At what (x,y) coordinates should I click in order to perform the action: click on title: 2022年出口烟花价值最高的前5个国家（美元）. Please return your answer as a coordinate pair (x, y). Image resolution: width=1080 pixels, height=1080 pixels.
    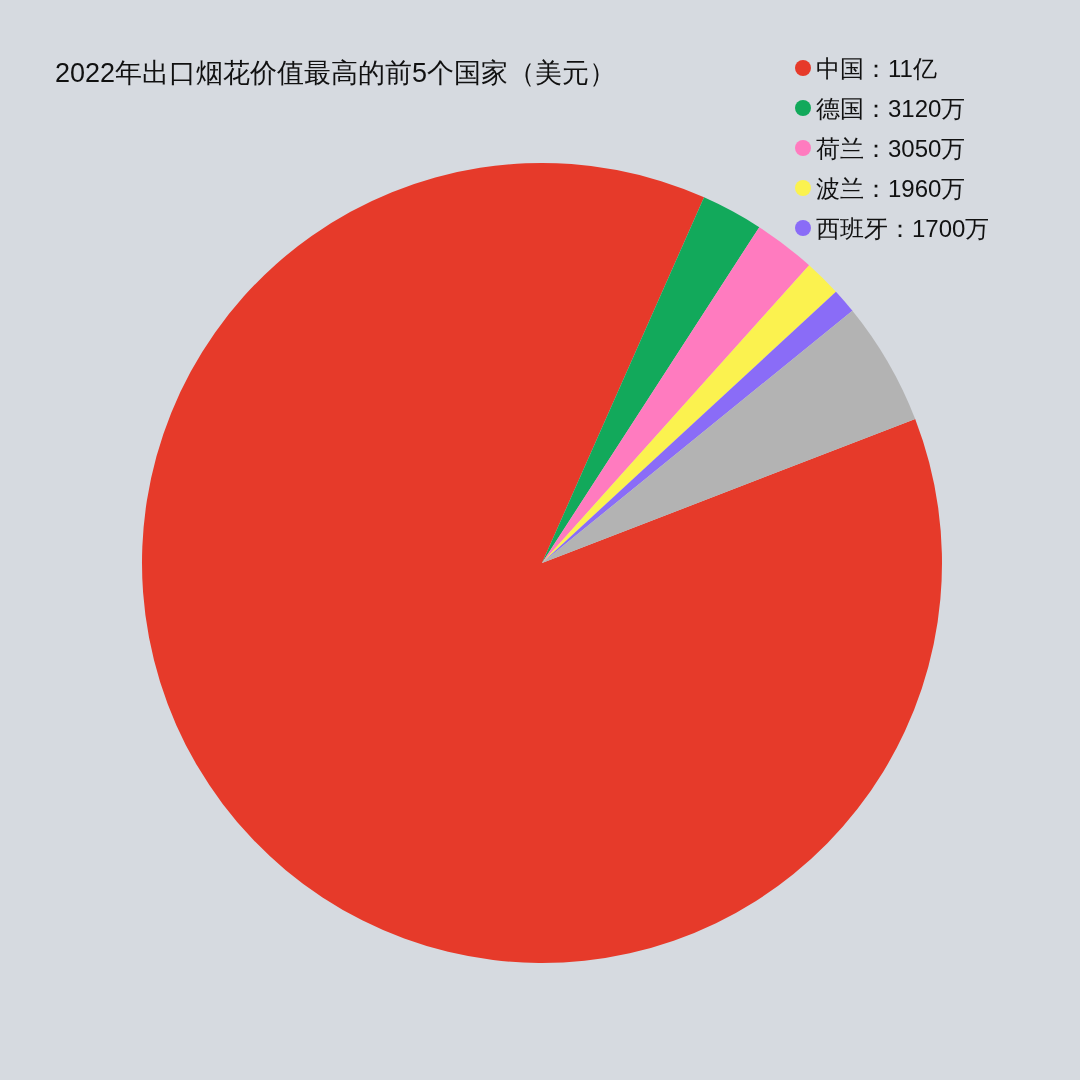
    Looking at the image, I should click on (336, 73).